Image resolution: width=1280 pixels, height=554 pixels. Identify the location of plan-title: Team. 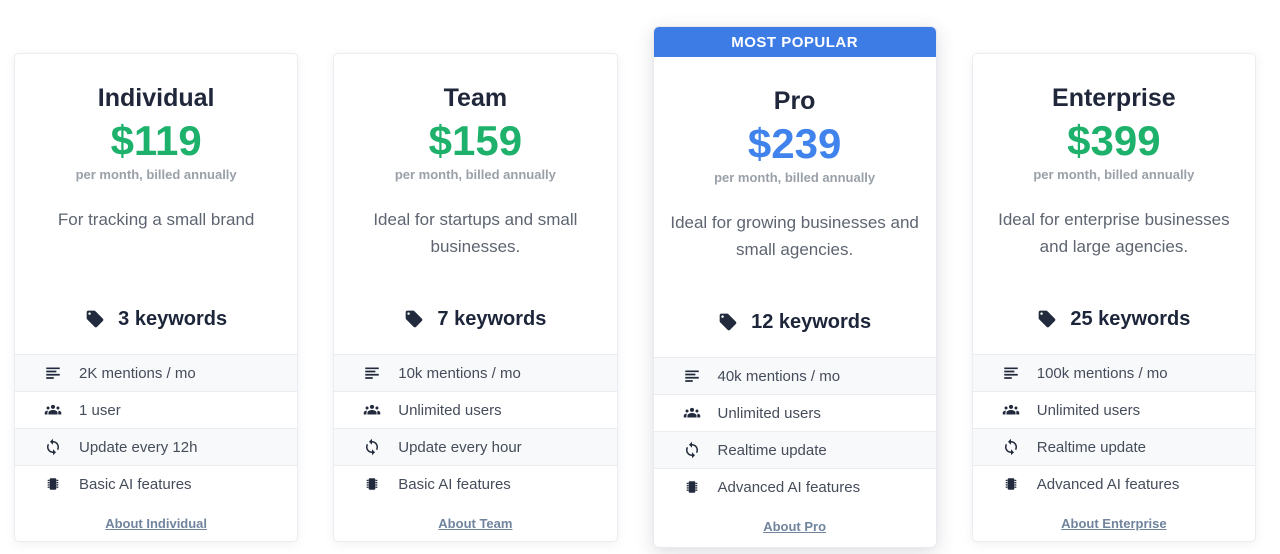
(475, 98).